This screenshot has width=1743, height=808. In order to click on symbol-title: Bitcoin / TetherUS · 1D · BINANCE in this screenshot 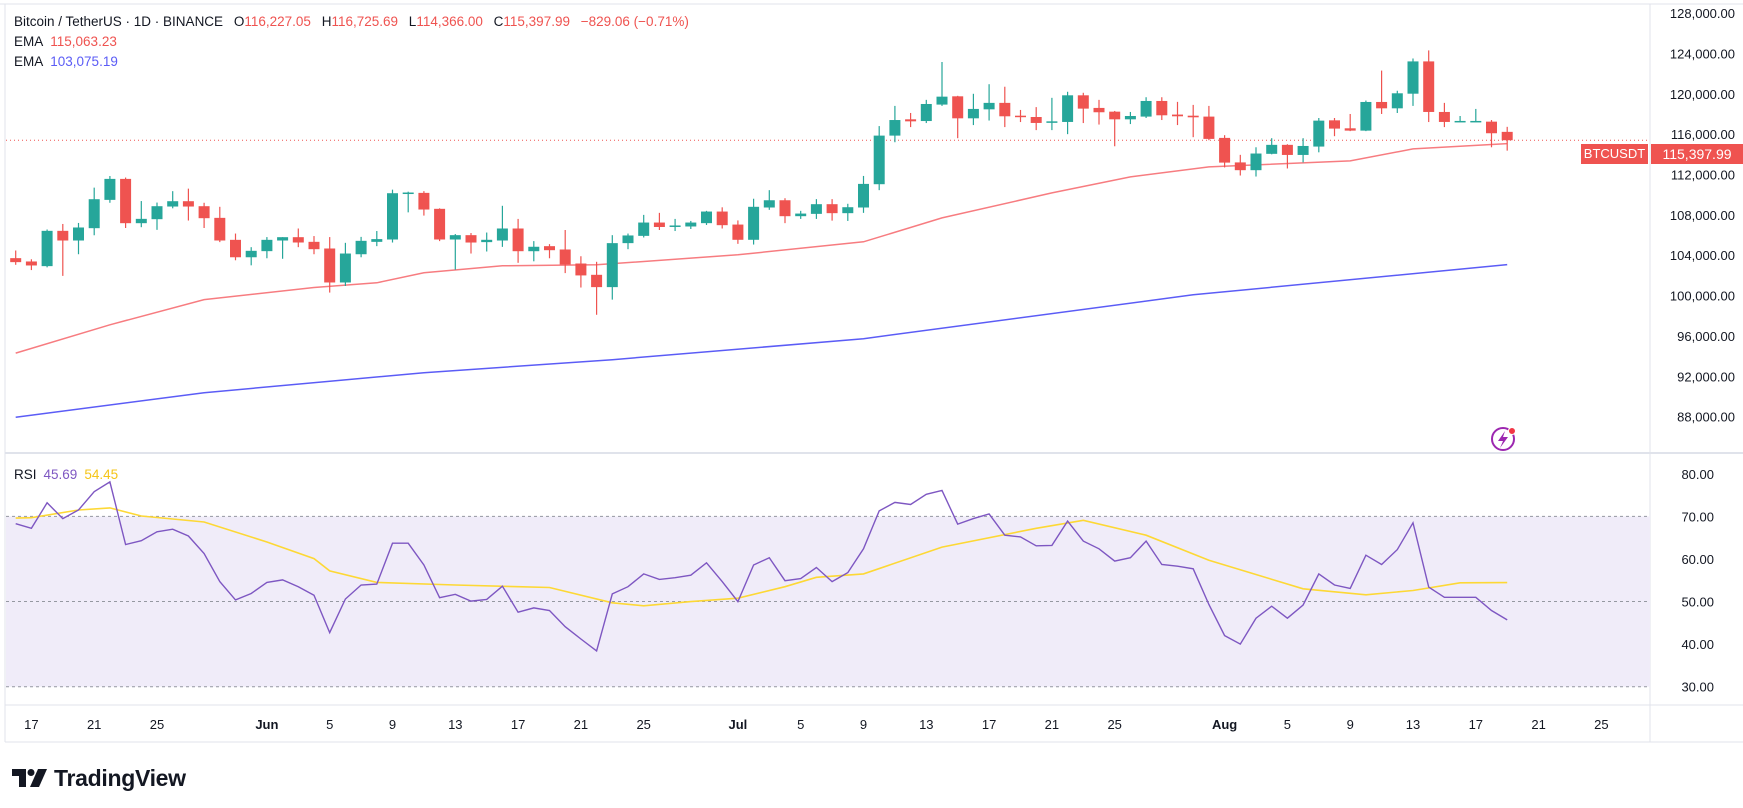, I will do `click(119, 21)`.